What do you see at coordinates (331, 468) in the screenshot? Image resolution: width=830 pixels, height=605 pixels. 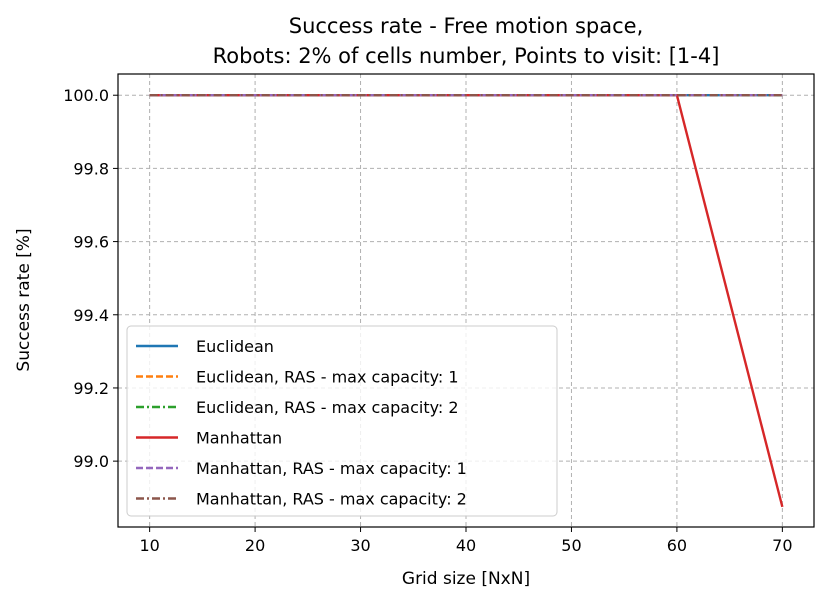 I see `legend-label: Manhattan, RAS - max capacity: 1` at bounding box center [331, 468].